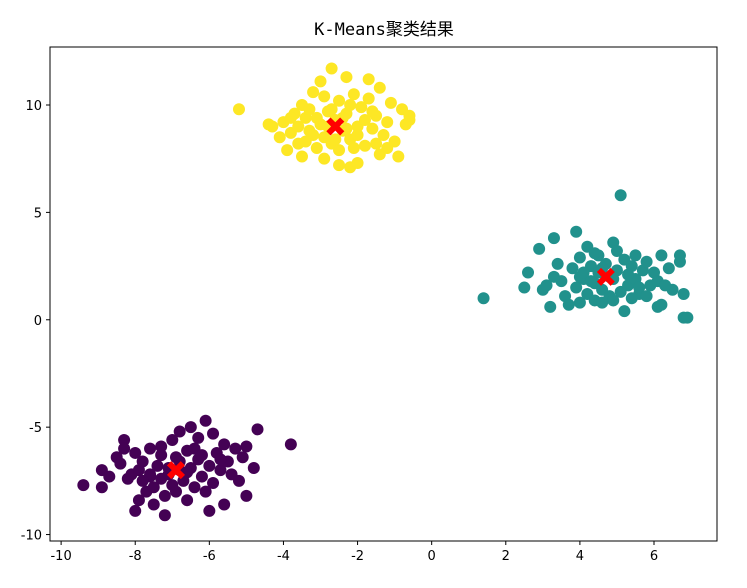 The image size is (747, 588). I want to click on y-tick-label: -10, so click(31, 536).